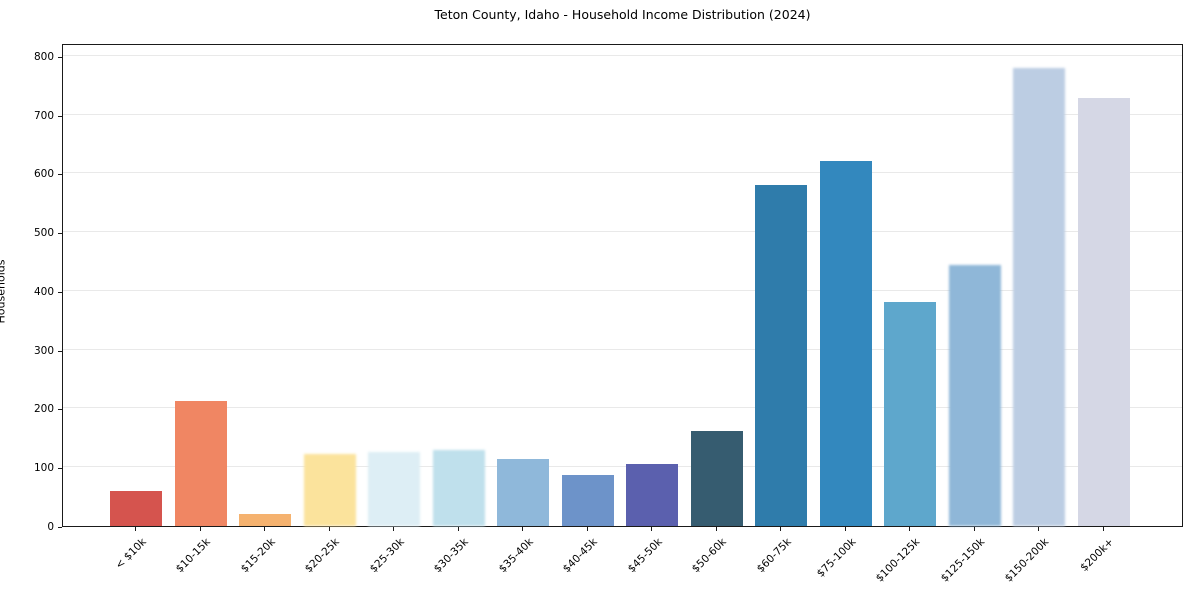 The height and width of the screenshot is (590, 1189). What do you see at coordinates (43, 233) in the screenshot?
I see `y-tick-label-500: 500` at bounding box center [43, 233].